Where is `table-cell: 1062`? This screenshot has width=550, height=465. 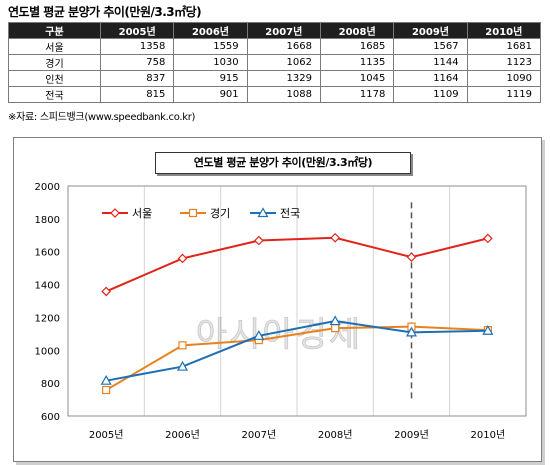
table-cell: 1062 is located at coordinates (283, 62).